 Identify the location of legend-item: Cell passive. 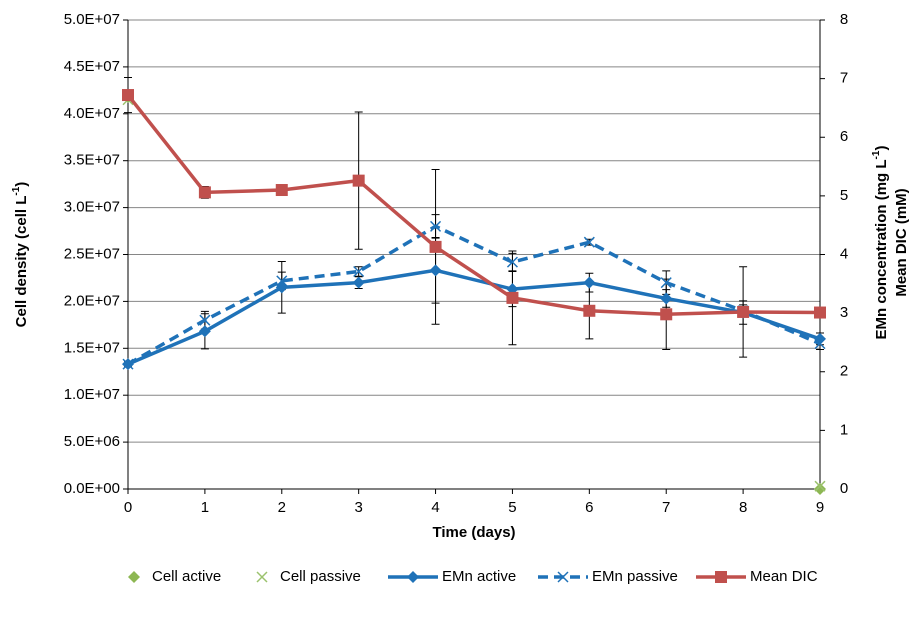
(308, 576).